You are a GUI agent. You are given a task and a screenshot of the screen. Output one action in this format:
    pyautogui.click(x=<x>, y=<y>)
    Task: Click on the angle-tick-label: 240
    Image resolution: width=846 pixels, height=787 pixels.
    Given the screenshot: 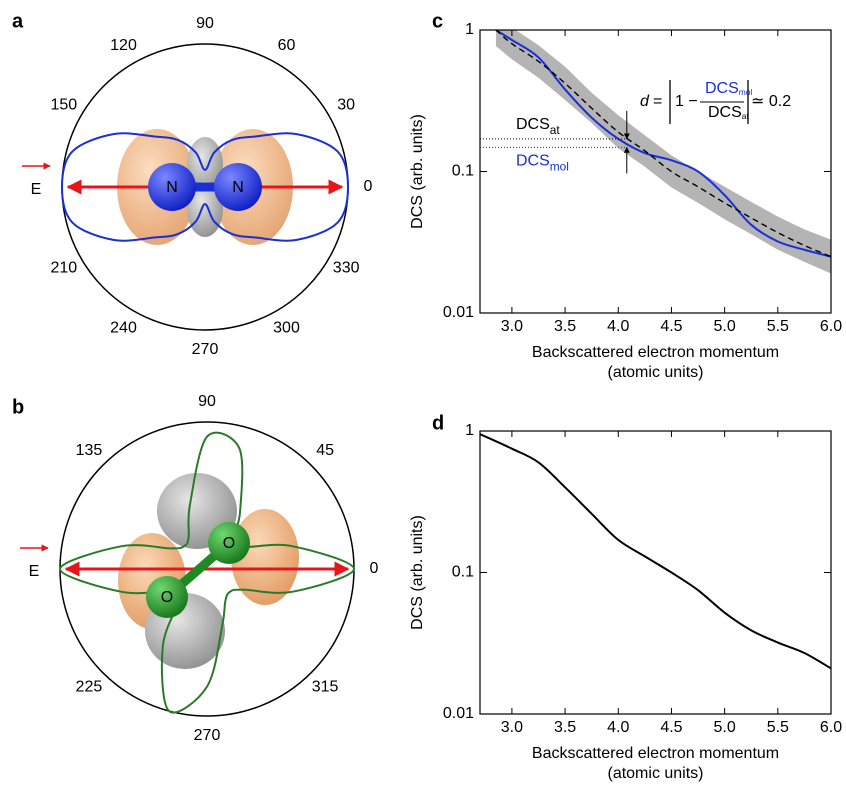 What is the action you would take?
    pyautogui.click(x=123, y=327)
    